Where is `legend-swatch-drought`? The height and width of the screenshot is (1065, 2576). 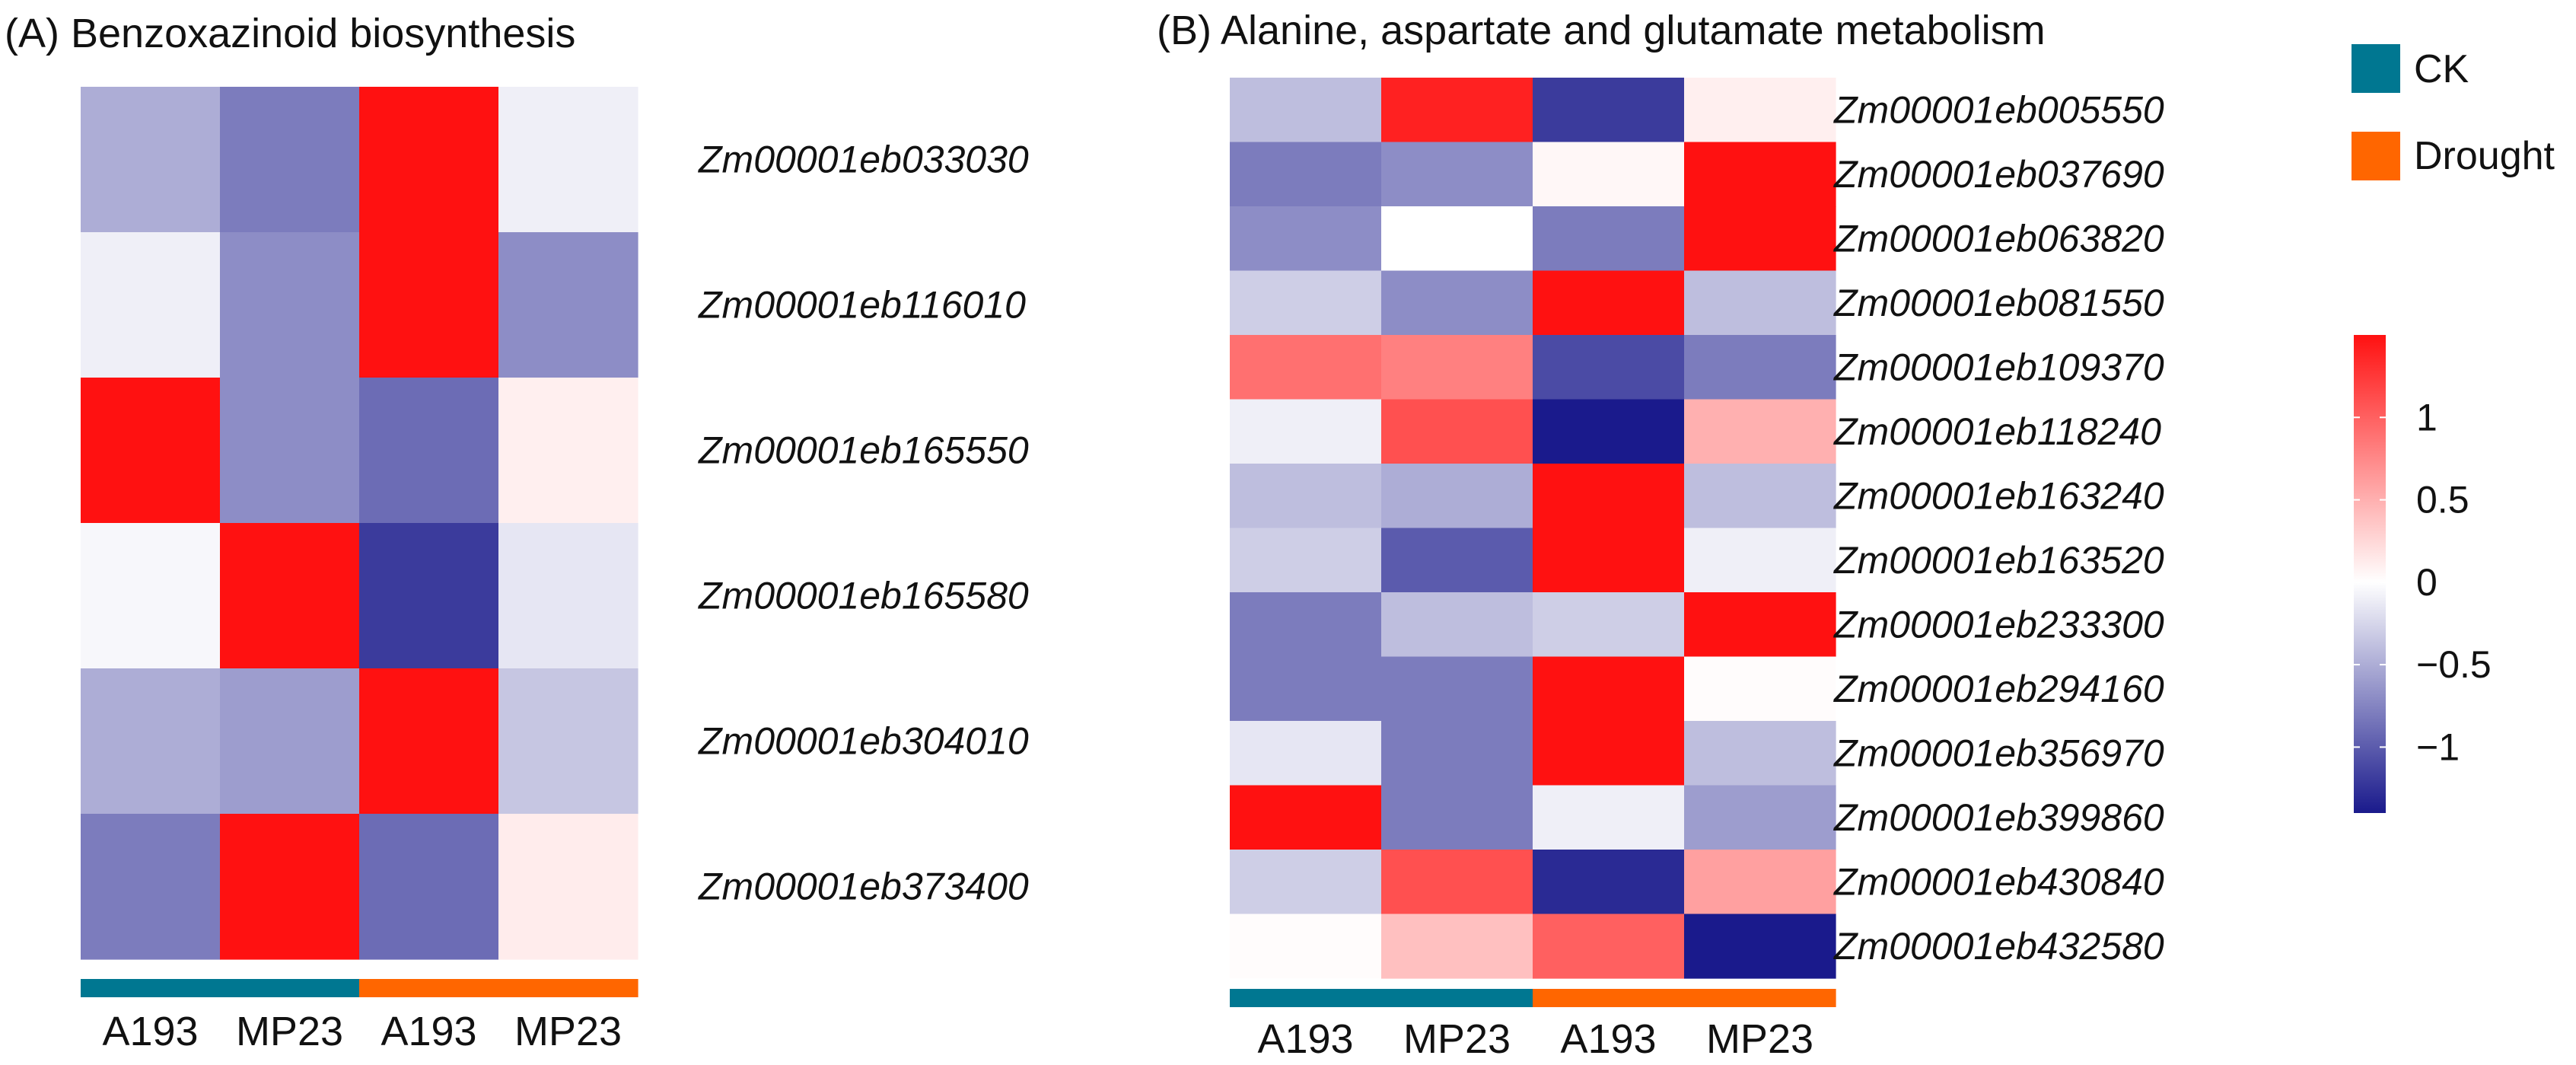
legend-swatch-drought is located at coordinates (2376, 156).